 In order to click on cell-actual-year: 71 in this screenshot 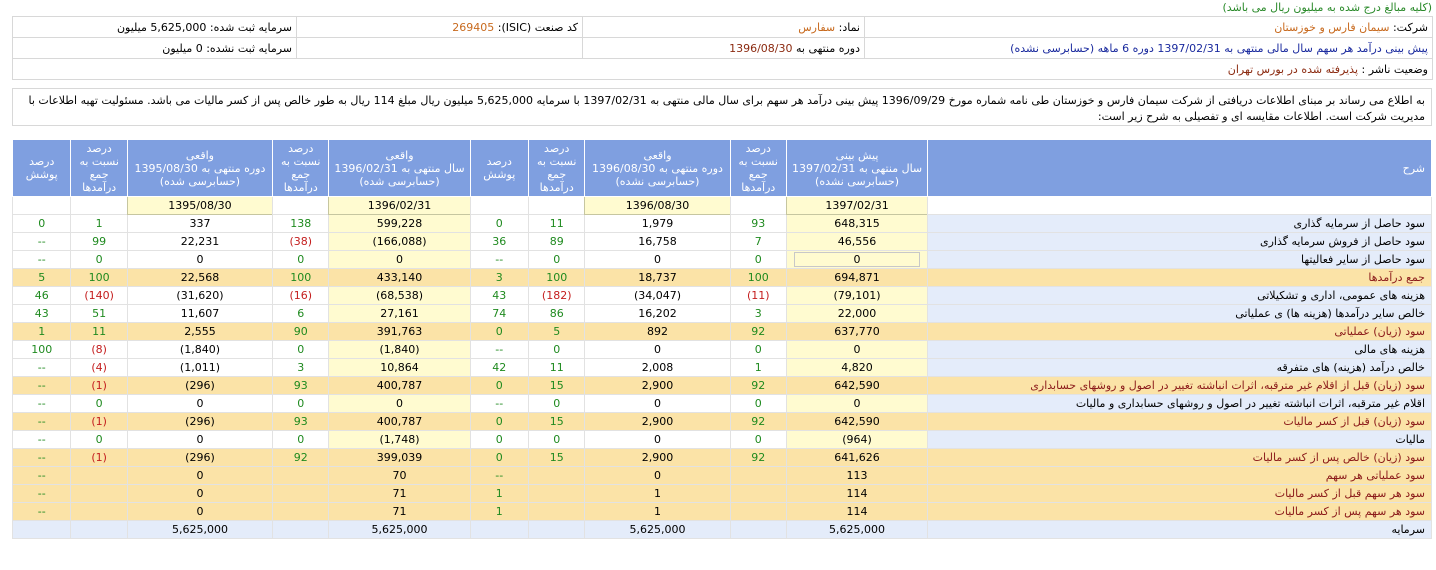, I will do `click(399, 511)`.